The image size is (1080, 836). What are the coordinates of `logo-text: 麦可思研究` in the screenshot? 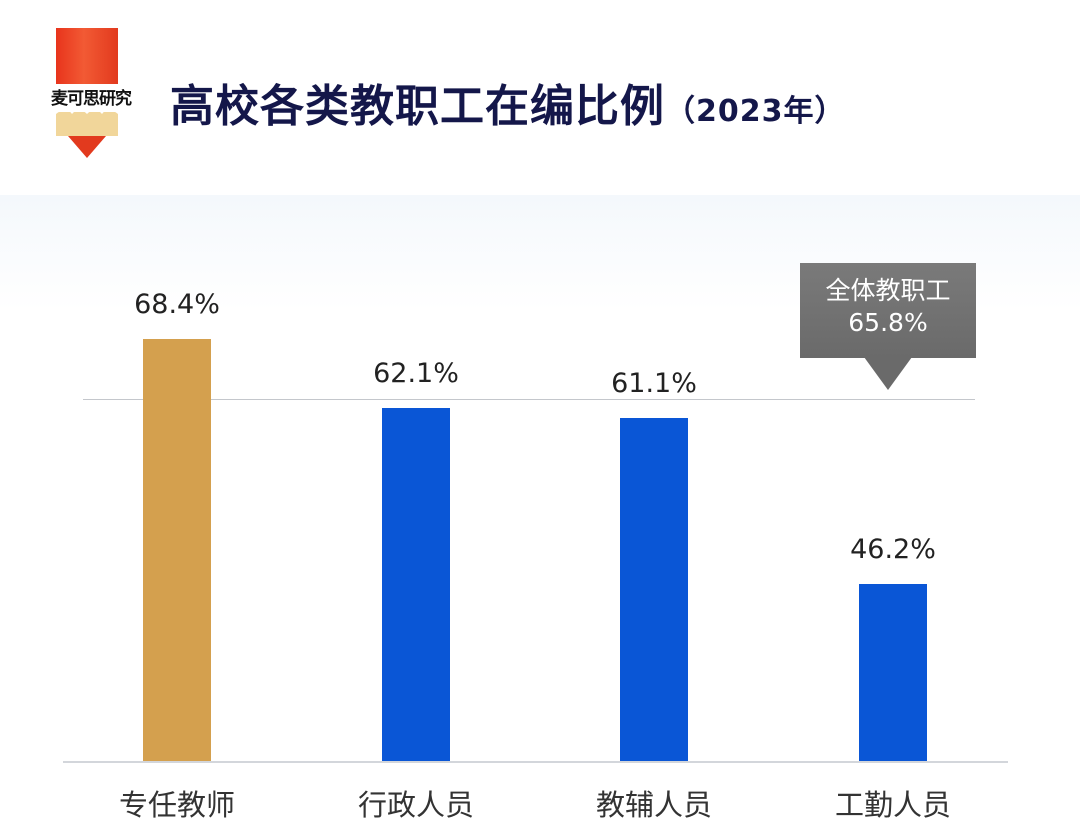 It's located at (91, 99).